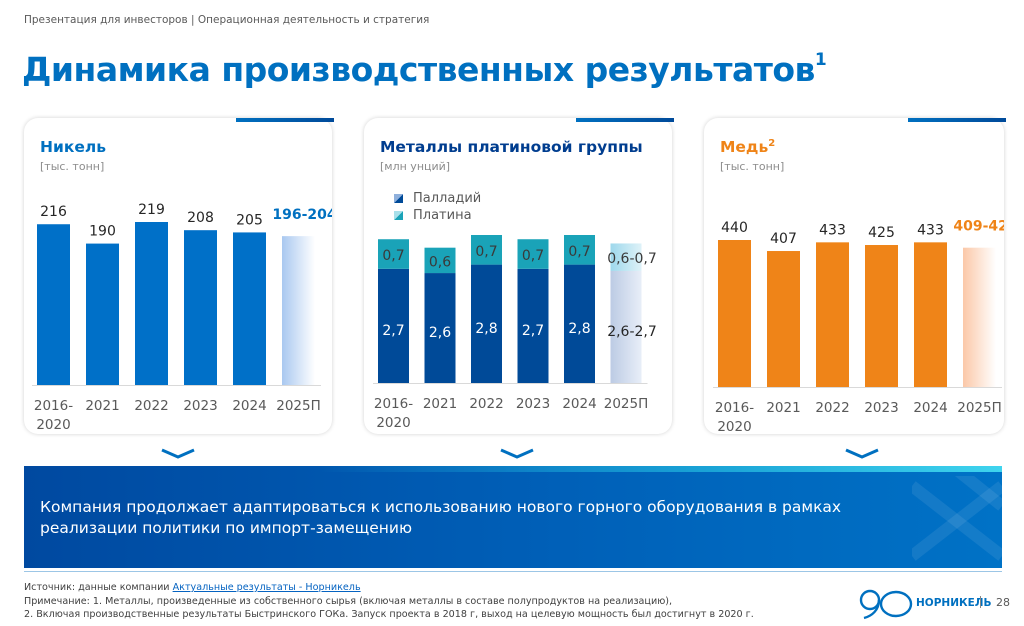 Image resolution: width=1024 pixels, height=626 pixels. I want to click on bar-palladium-forecast, so click(626, 326).